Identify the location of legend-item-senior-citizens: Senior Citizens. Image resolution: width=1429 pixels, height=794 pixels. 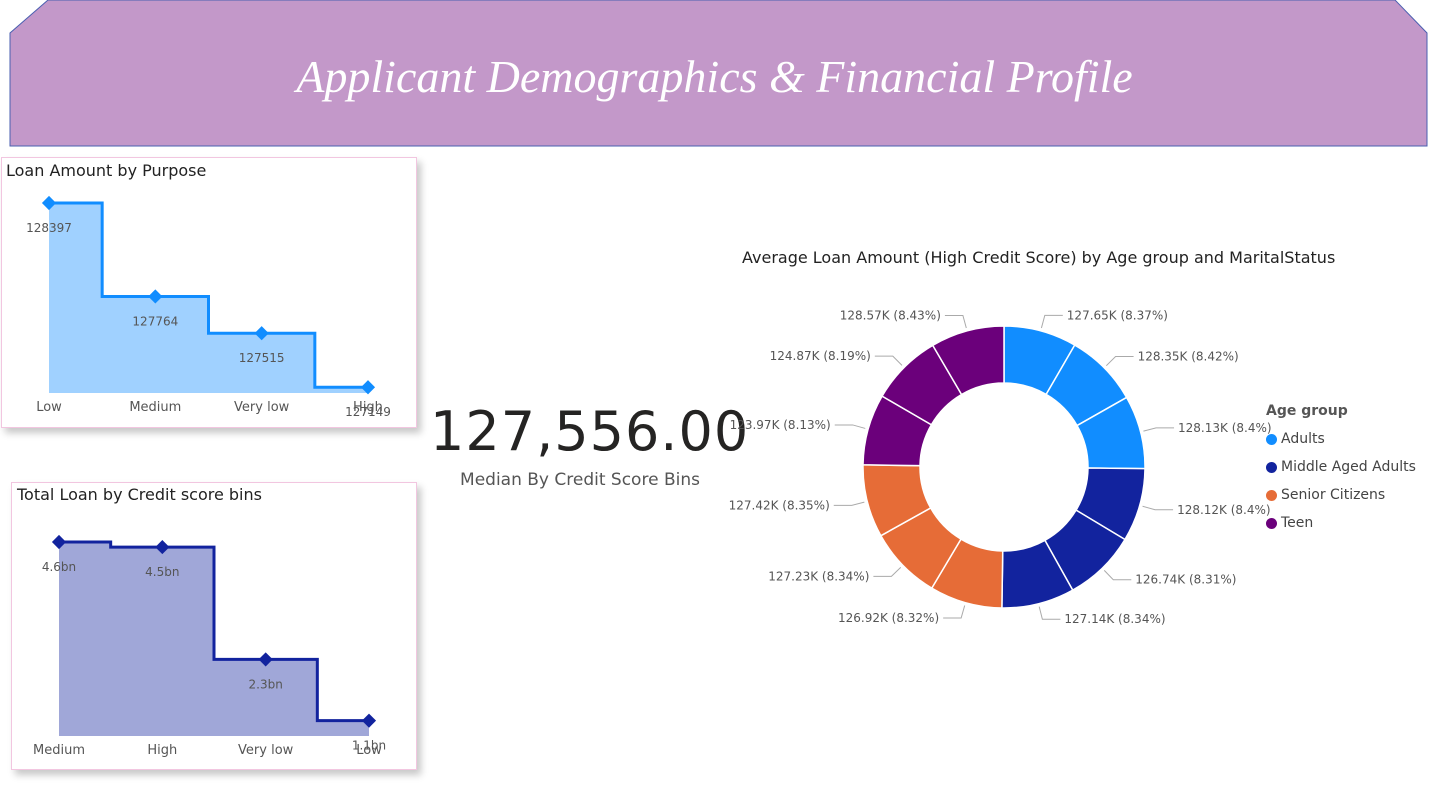
(1341, 495).